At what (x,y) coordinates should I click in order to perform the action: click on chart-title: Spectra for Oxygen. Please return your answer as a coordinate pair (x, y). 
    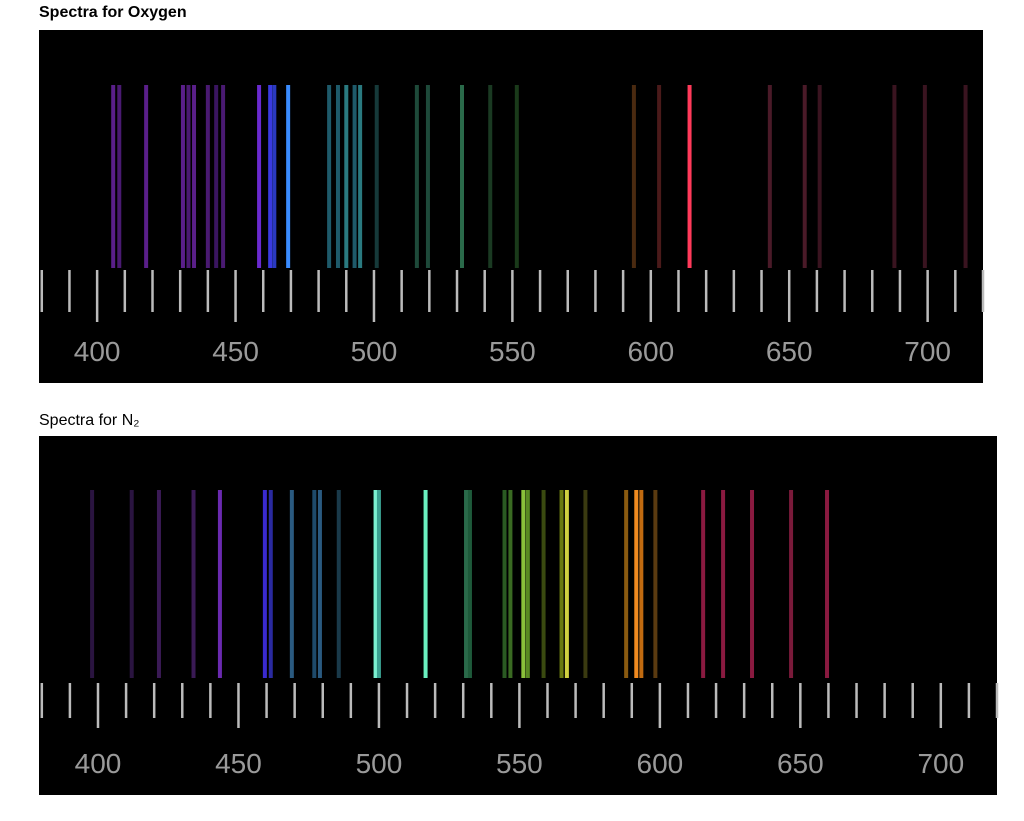
    Looking at the image, I should click on (113, 12).